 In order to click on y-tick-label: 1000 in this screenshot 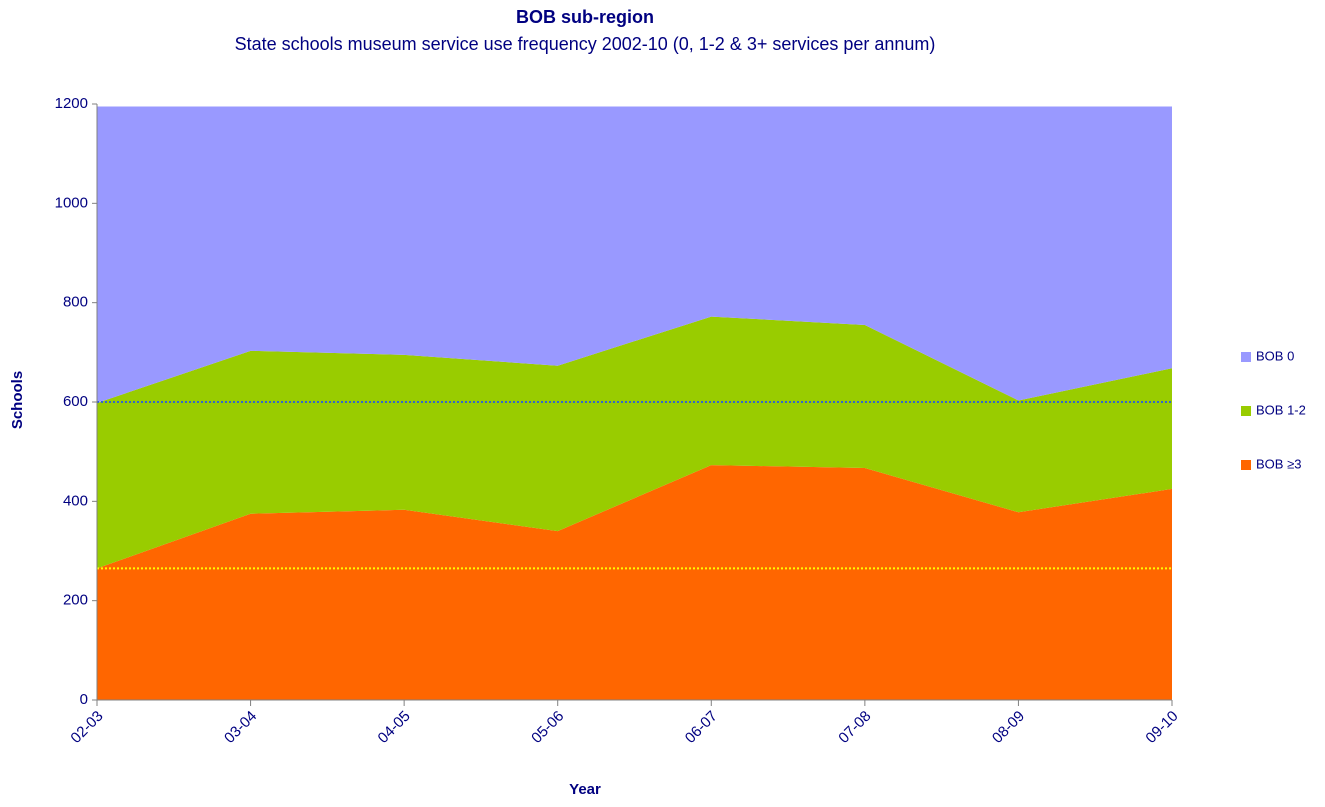, I will do `click(71, 202)`.